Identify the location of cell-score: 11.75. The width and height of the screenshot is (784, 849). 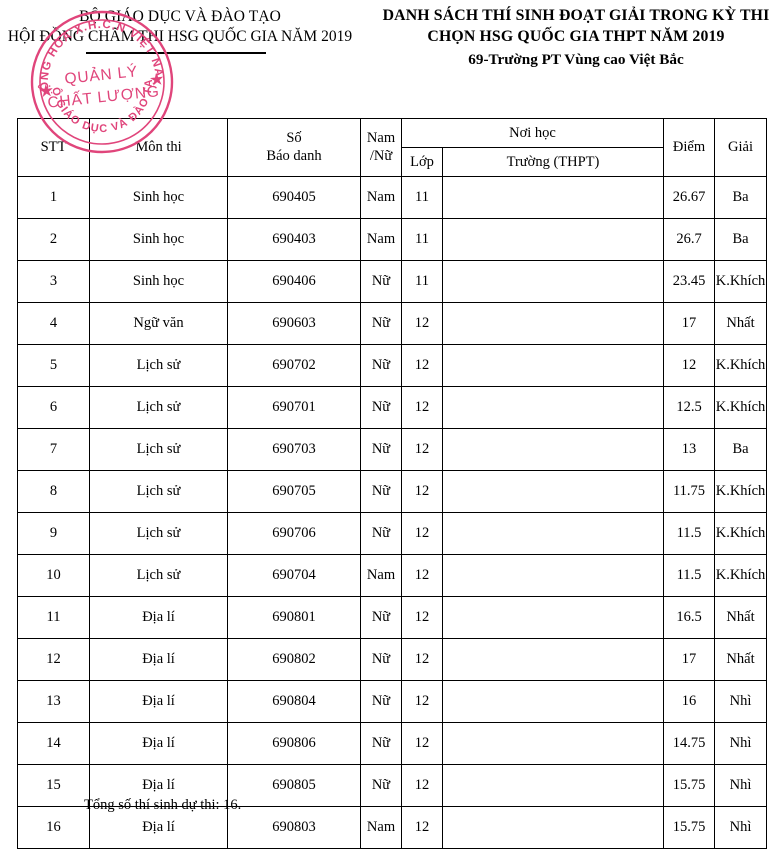
(689, 491).